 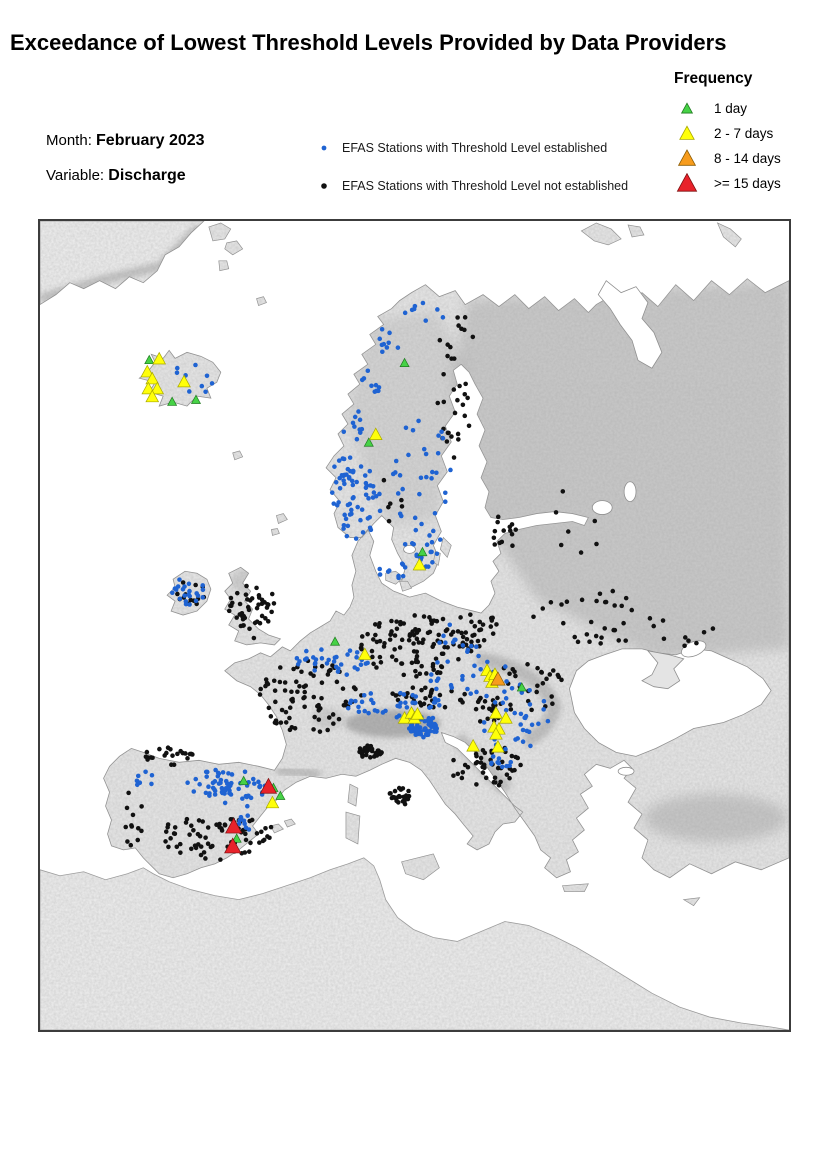 I want to click on orange-triangle-icon, so click(x=687, y=157).